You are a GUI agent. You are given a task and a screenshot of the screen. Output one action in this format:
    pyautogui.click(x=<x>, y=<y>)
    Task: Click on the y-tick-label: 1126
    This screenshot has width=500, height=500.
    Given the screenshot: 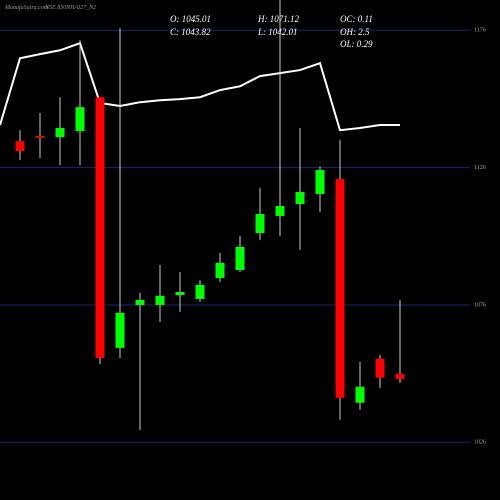 What is the action you would take?
    pyautogui.click(x=480, y=168)
    